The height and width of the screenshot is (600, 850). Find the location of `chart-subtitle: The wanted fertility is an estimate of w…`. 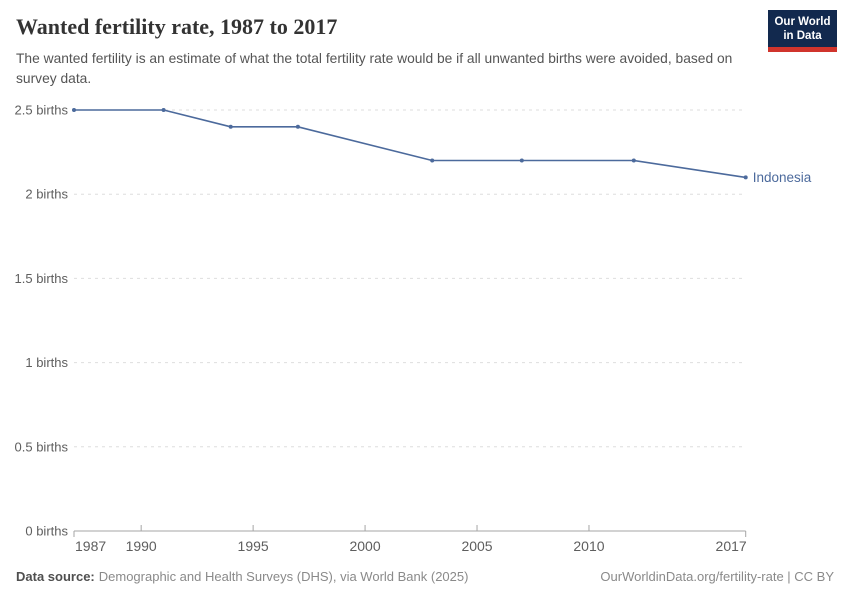

chart-subtitle: The wanted fertility is an estimate of w… is located at coordinates (374, 68).